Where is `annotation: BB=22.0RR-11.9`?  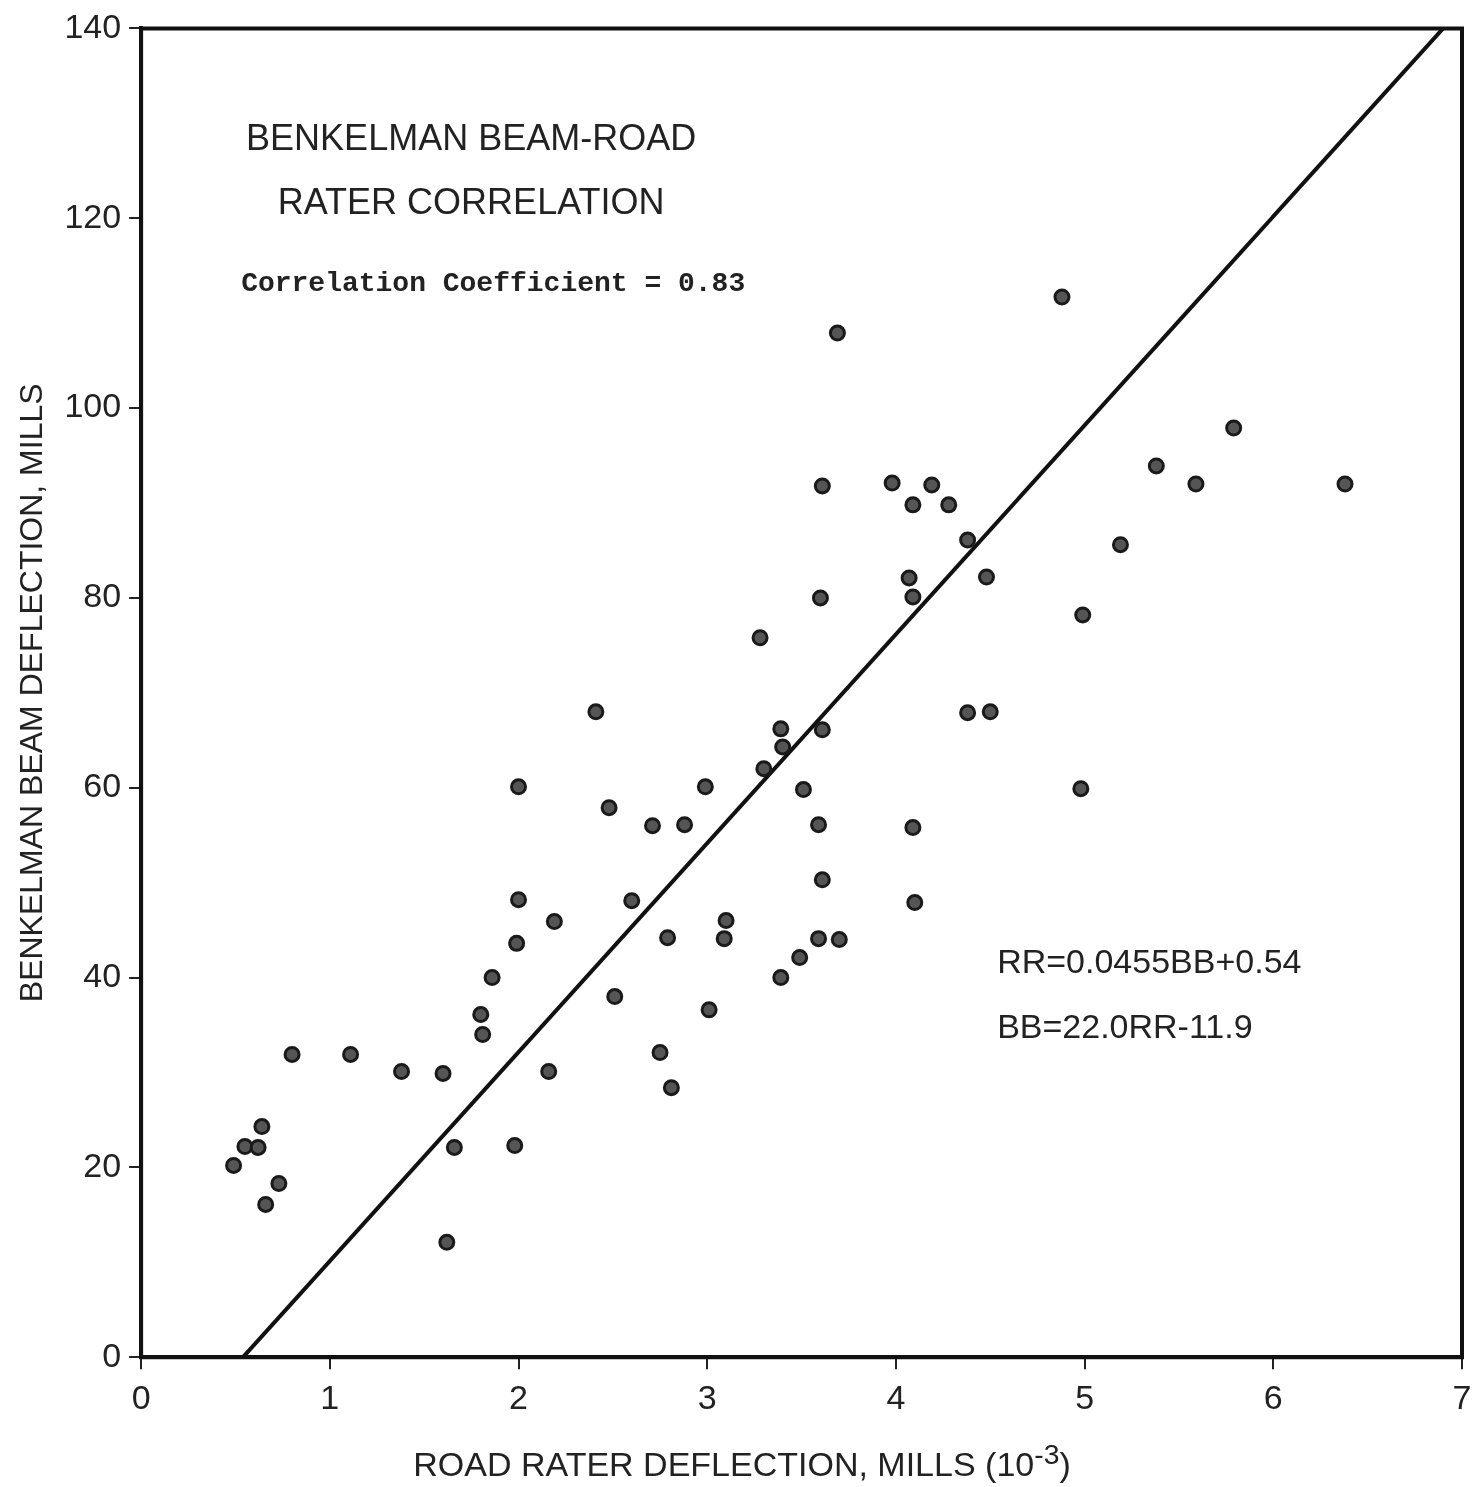 annotation: BB=22.0RR-11.9 is located at coordinates (1125, 1025).